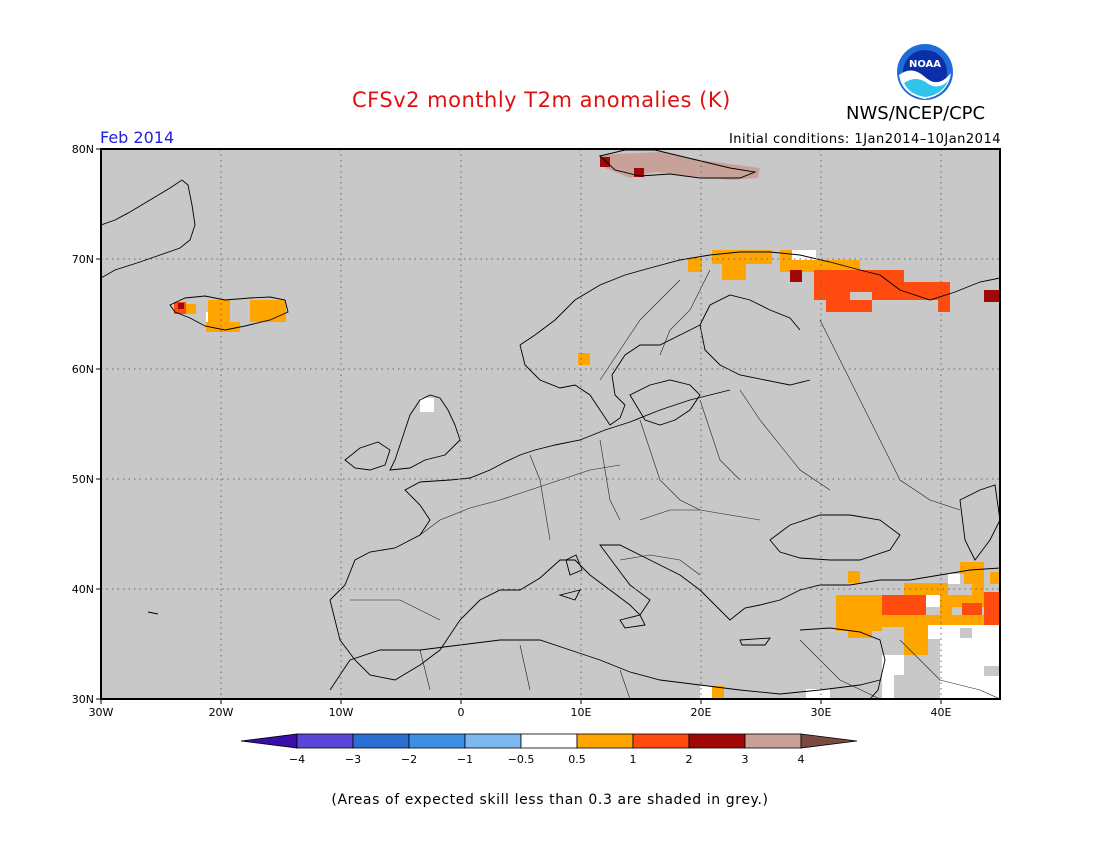 Image resolution: width=1100 pixels, height=850 pixels. I want to click on colorbar-label: −2, so click(409, 759).